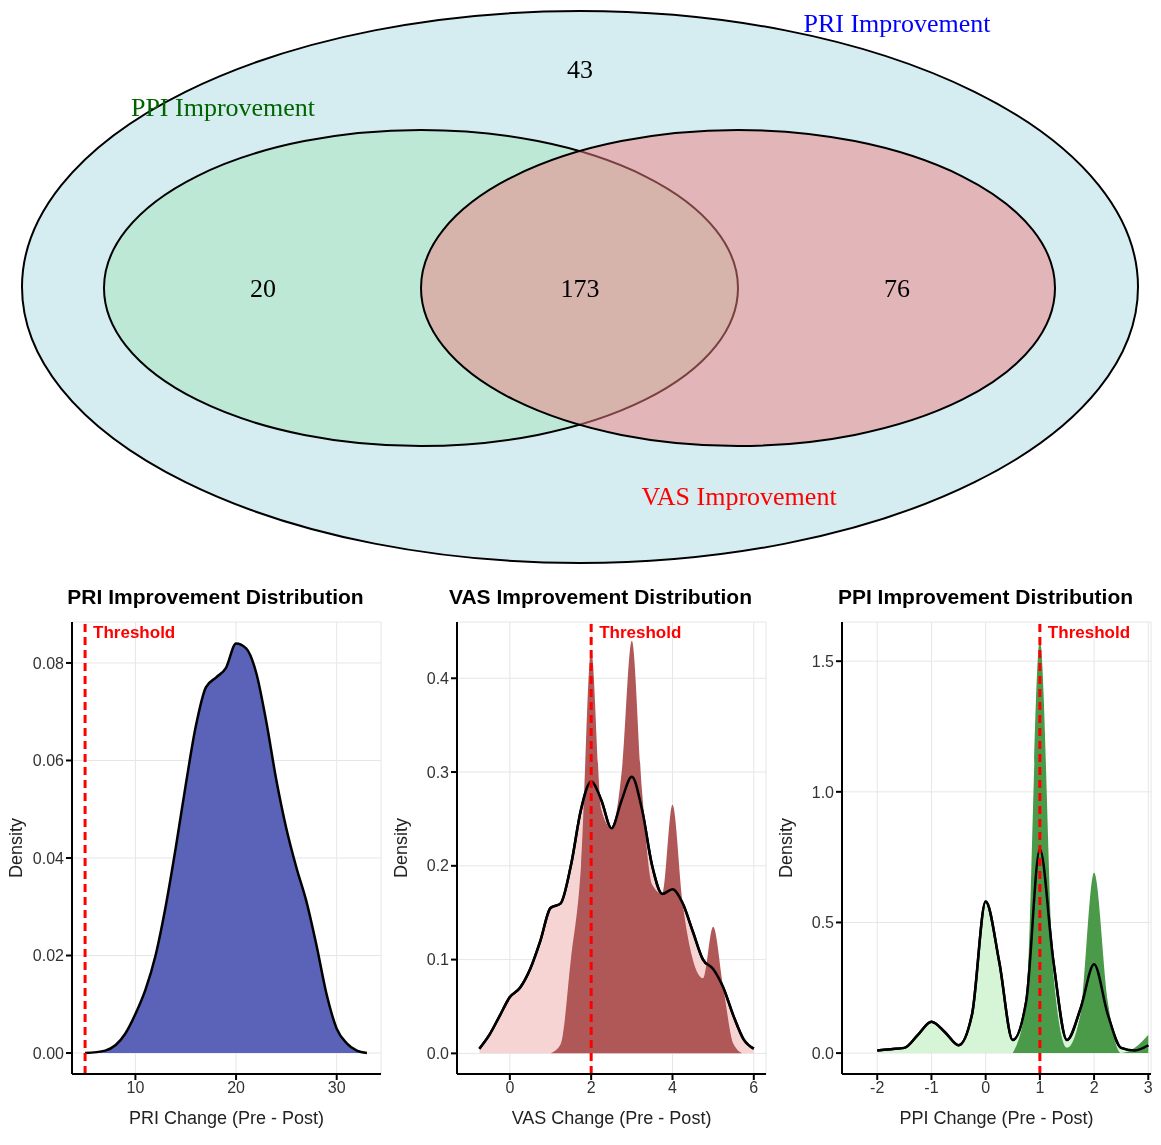  Describe the element at coordinates (438, 678) in the screenshot. I see `y-tick-label: 0.4` at that location.